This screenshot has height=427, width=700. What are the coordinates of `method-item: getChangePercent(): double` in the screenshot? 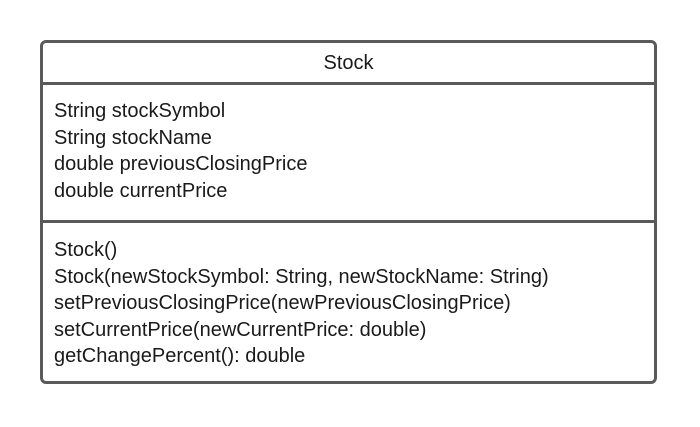 It's located at (180, 356).